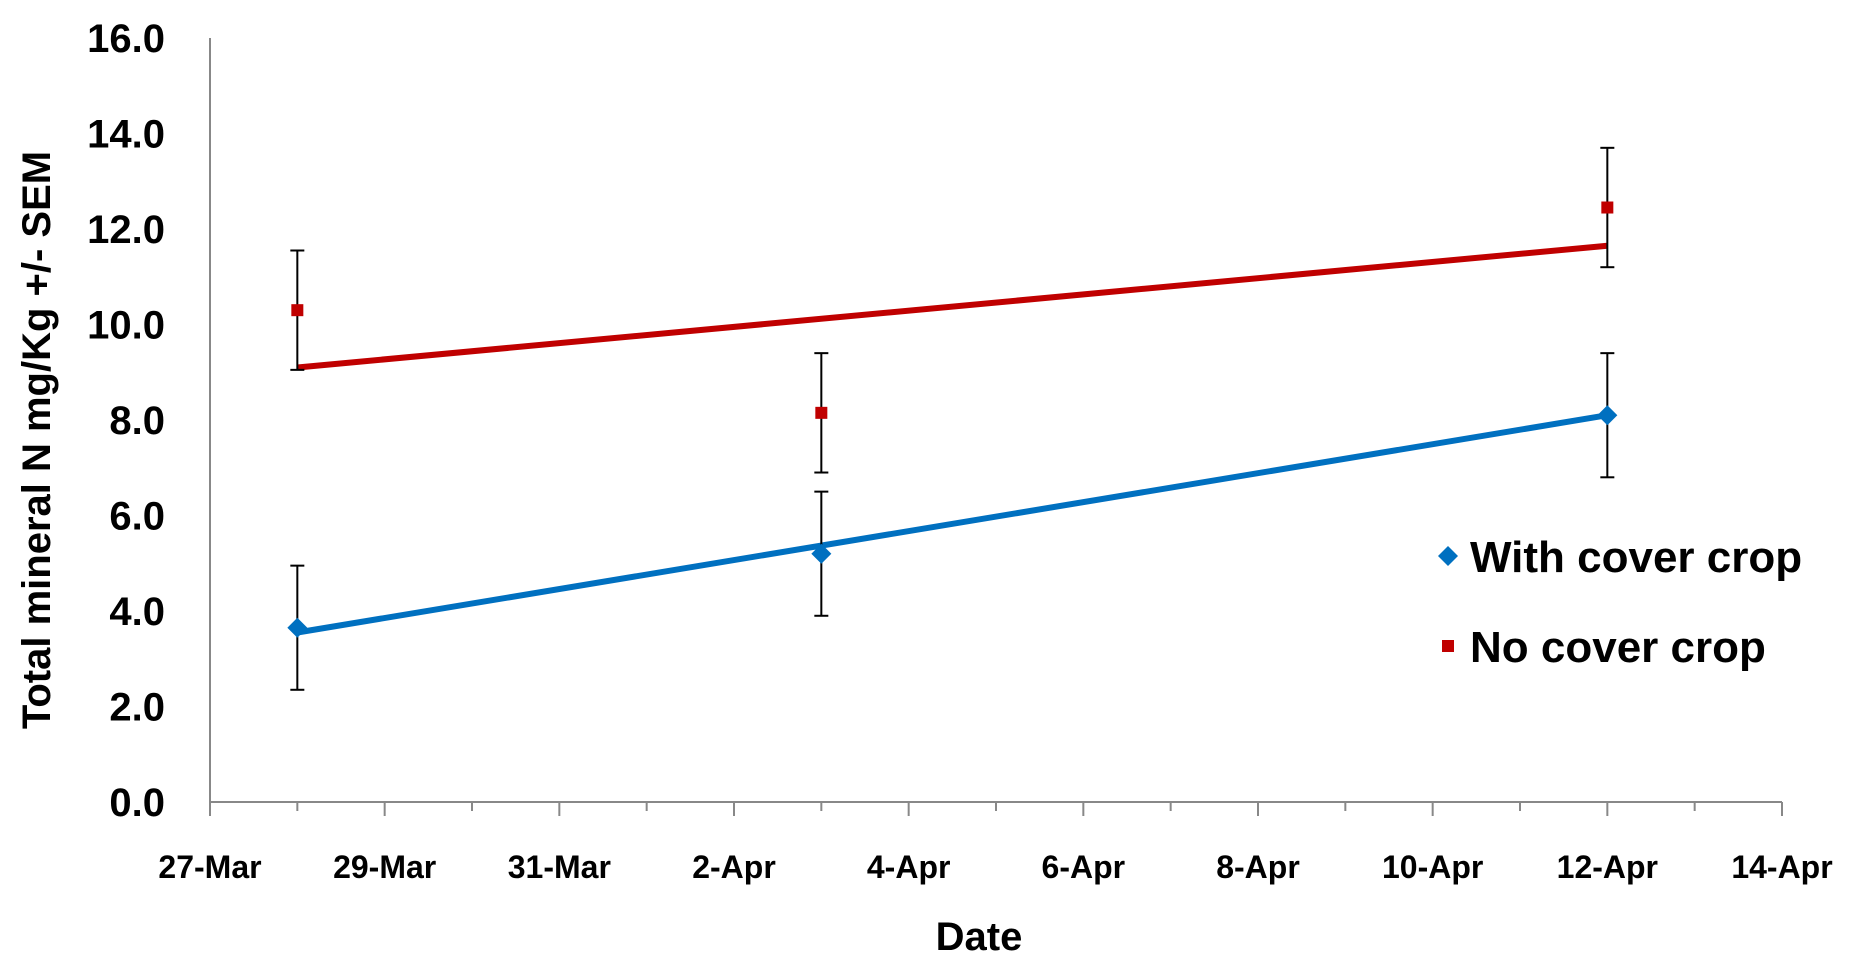 This screenshot has width=1849, height=955. What do you see at coordinates (1448, 646) in the screenshot?
I see `legend-marker-square` at bounding box center [1448, 646].